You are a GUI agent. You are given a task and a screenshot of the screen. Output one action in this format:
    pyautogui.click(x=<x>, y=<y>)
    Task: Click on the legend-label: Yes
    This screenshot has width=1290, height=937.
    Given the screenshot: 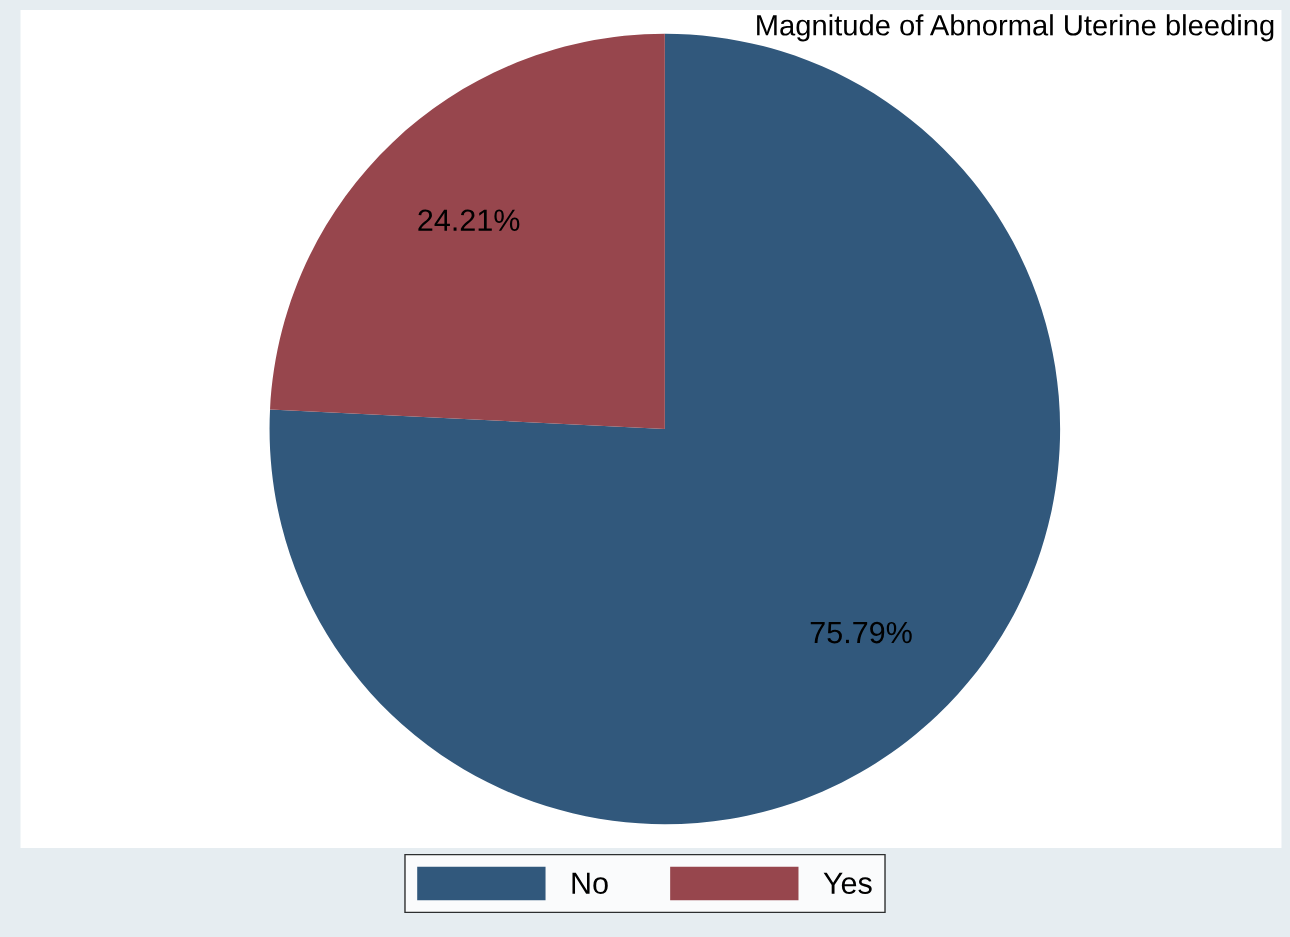 What is the action you would take?
    pyautogui.click(x=847, y=883)
    